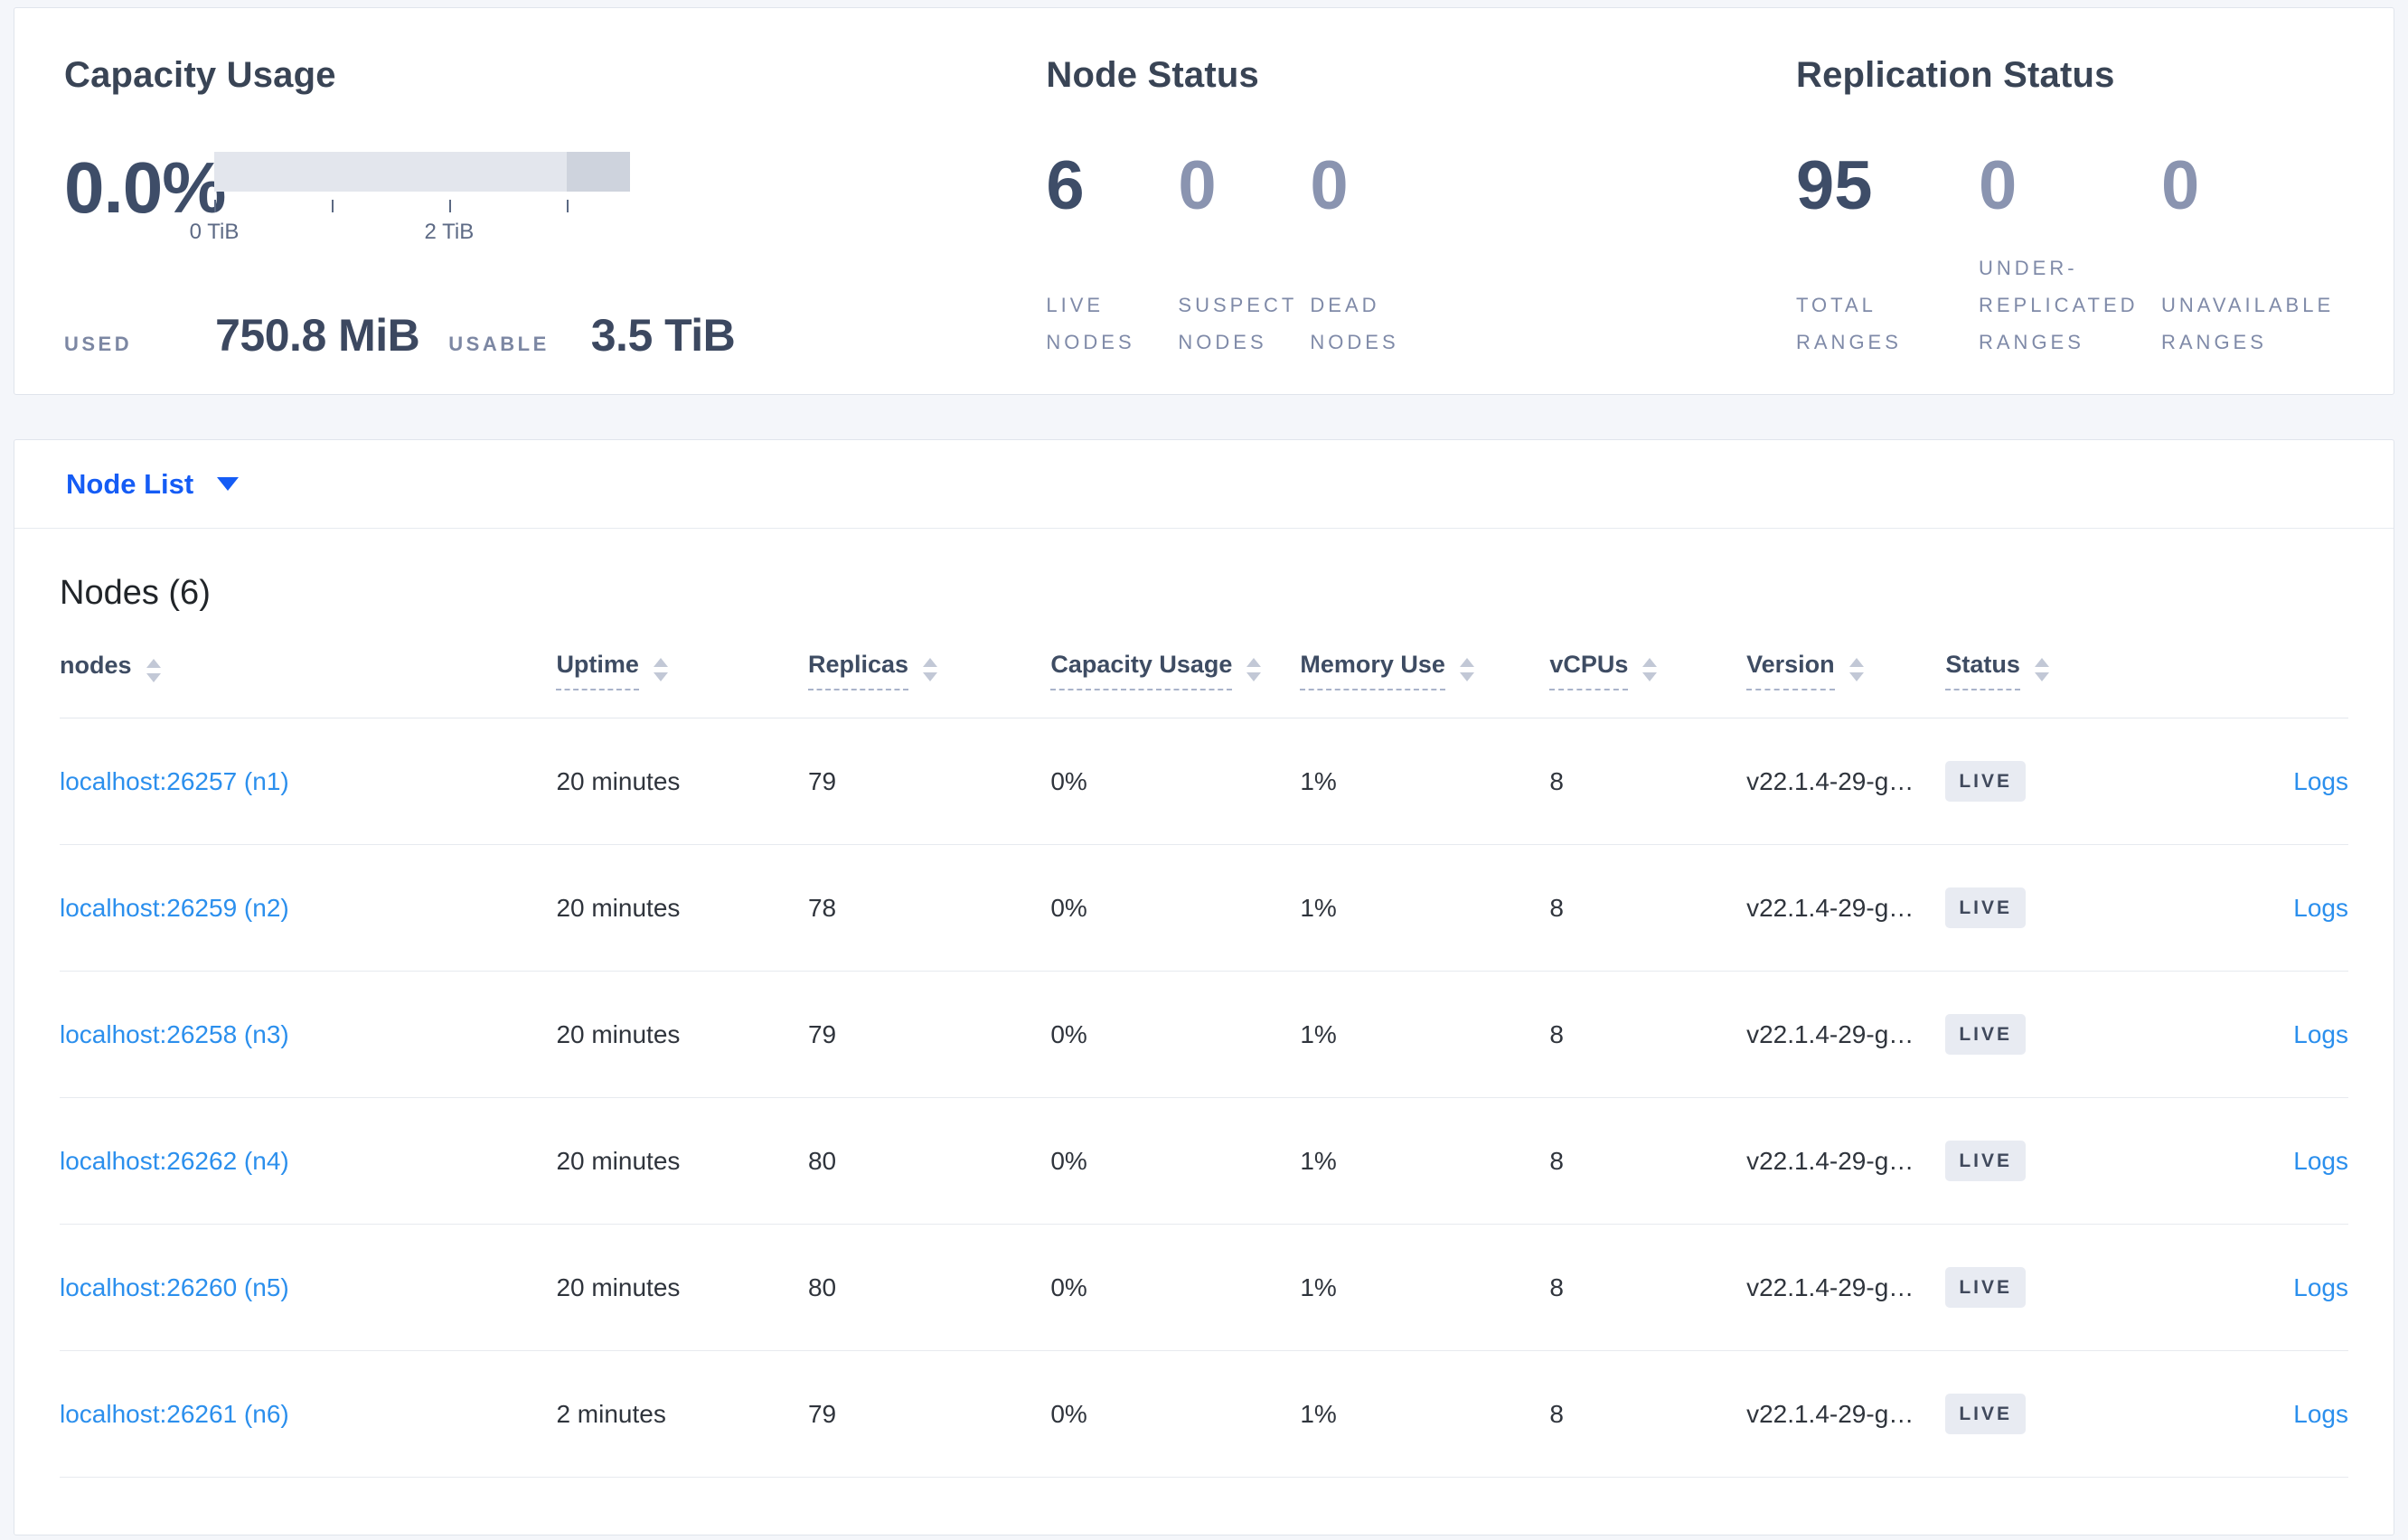  What do you see at coordinates (2248, 324) in the screenshot?
I see `unavailable-ranges-label: UNAVAILABLE RANGES` at bounding box center [2248, 324].